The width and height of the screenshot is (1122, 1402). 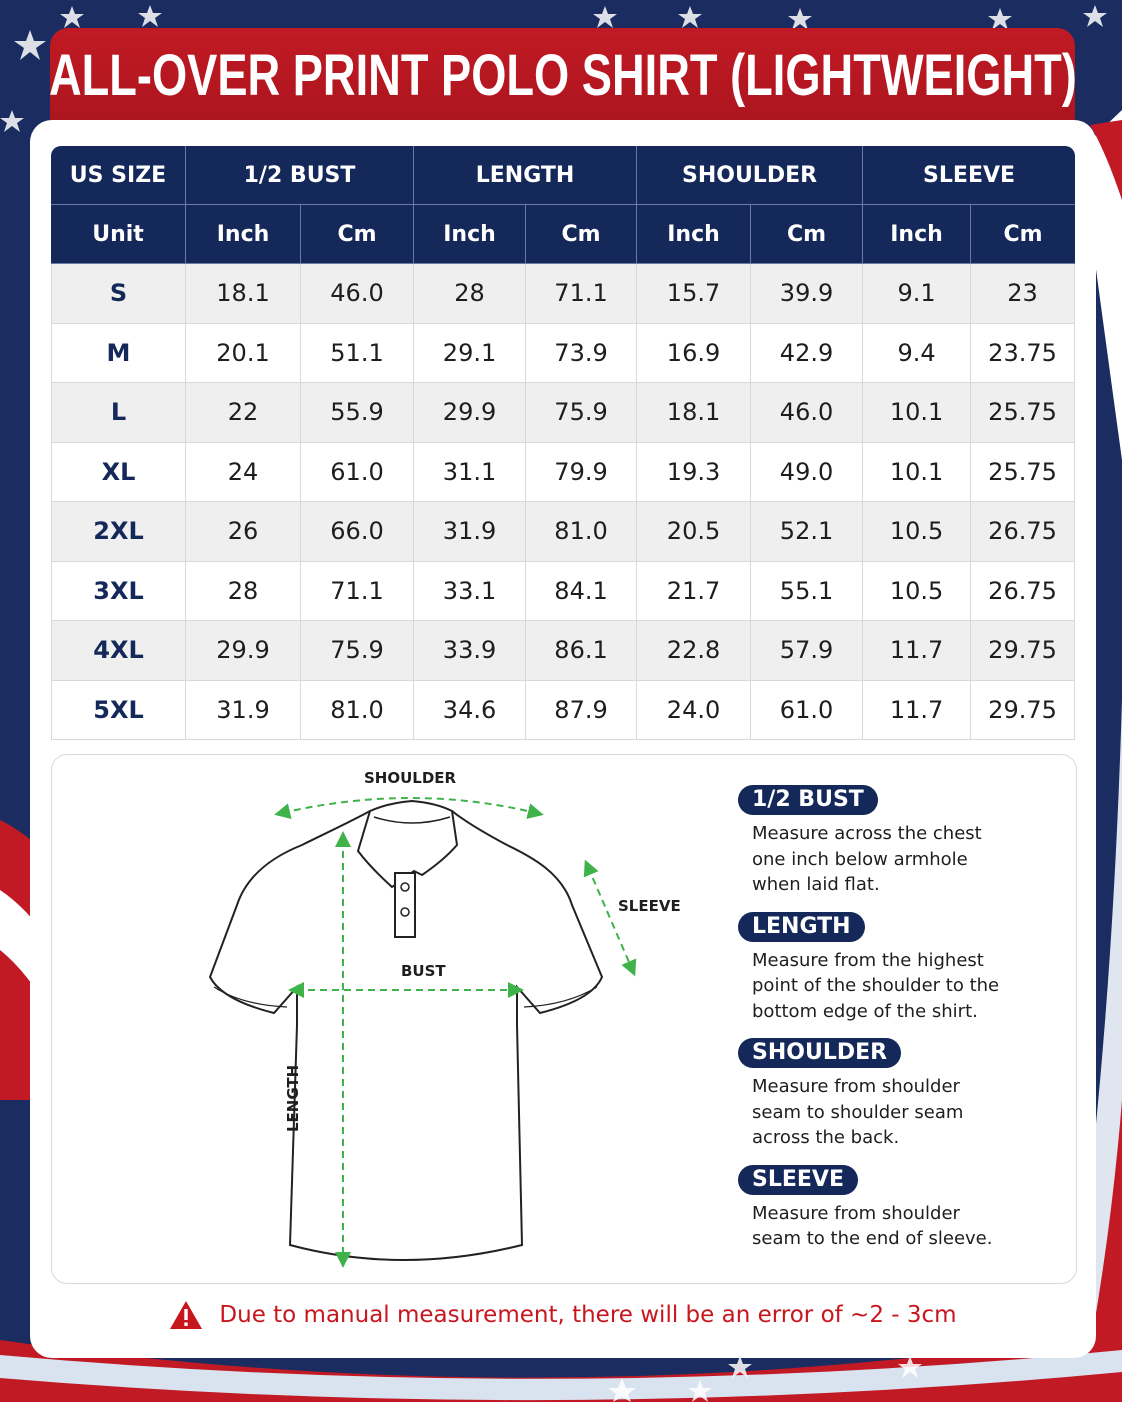 I want to click on definition-title: 1/2 BUST, so click(x=808, y=800).